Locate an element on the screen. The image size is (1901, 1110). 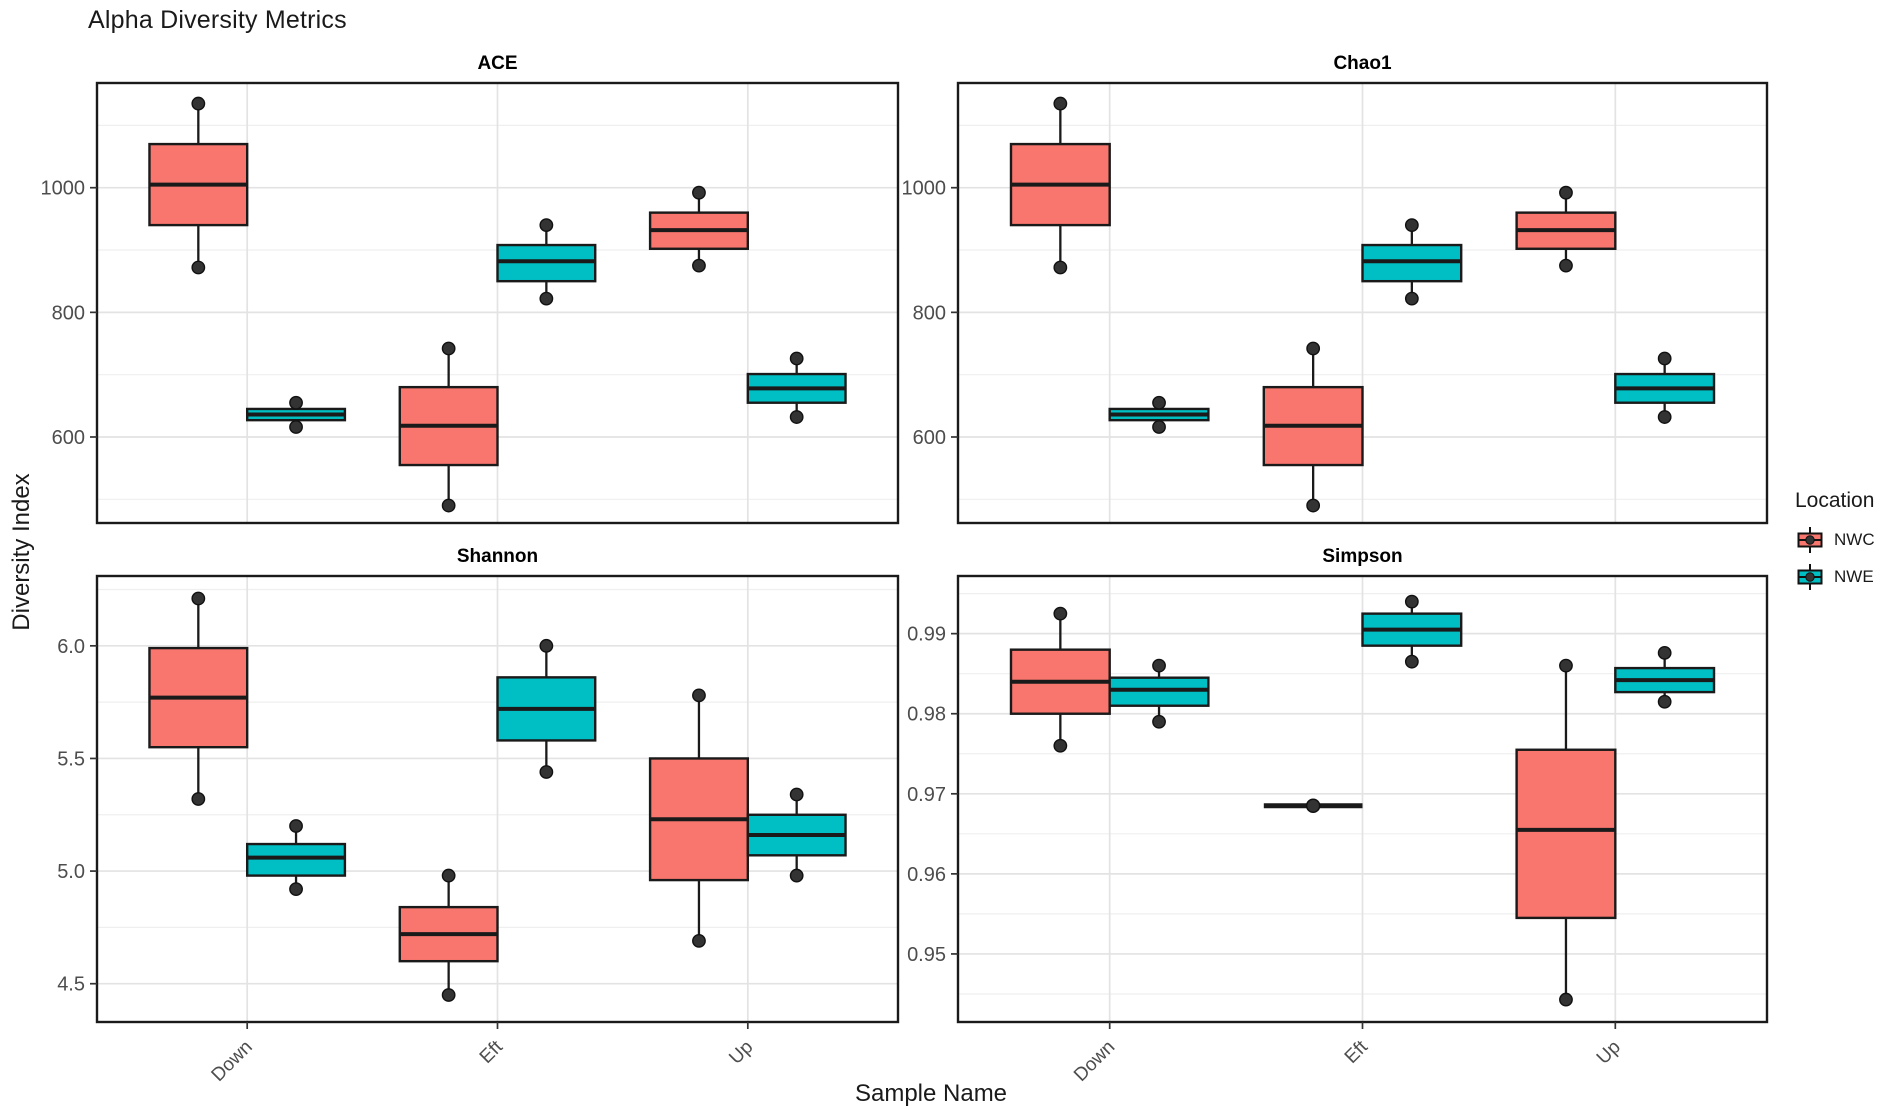
legend: Location NWC NWE is located at coordinates (1835, 544).